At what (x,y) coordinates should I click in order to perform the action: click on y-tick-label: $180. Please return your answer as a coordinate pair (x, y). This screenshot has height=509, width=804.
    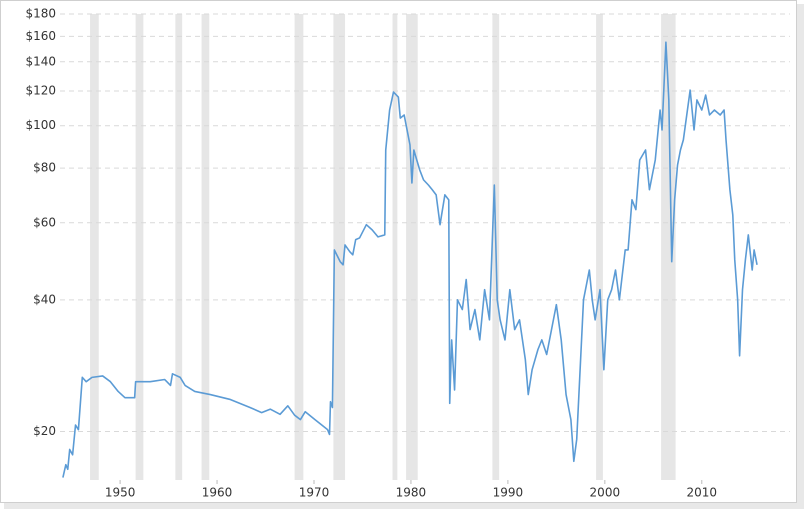
    Looking at the image, I should click on (40, 14).